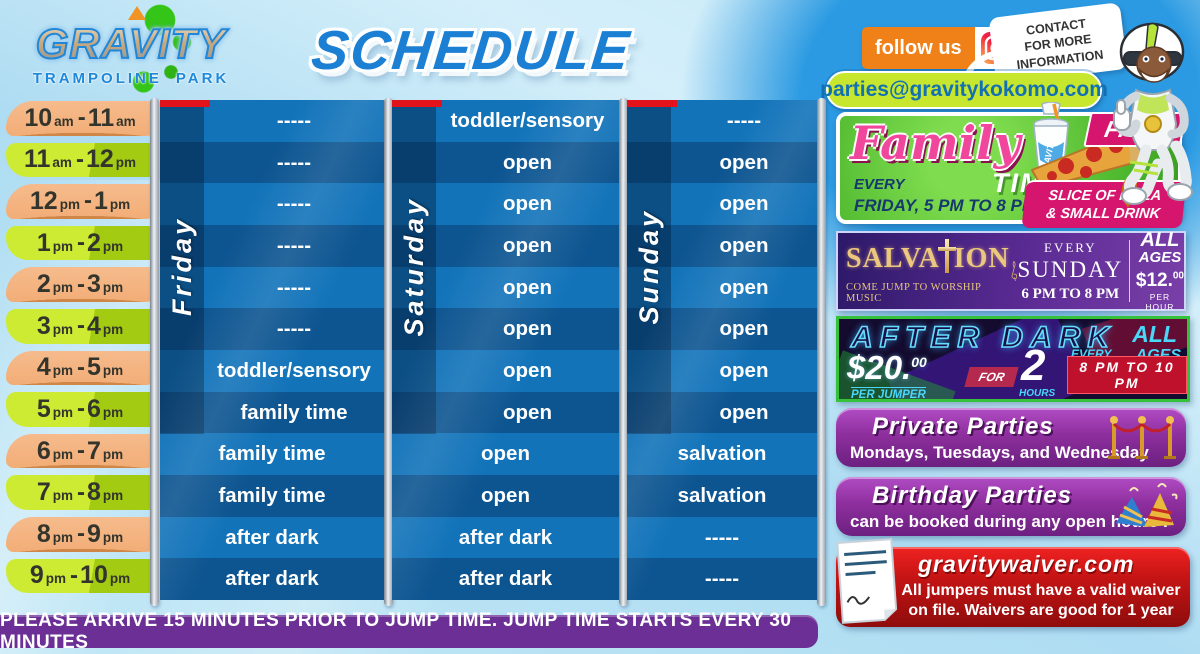 This screenshot has width=1200, height=654. I want to click on sparkle, so click(77, 45).